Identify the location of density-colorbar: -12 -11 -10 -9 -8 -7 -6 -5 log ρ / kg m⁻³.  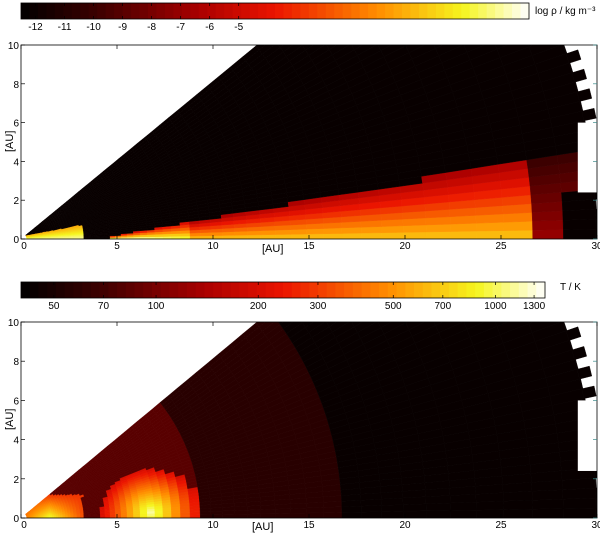
(308, 17).